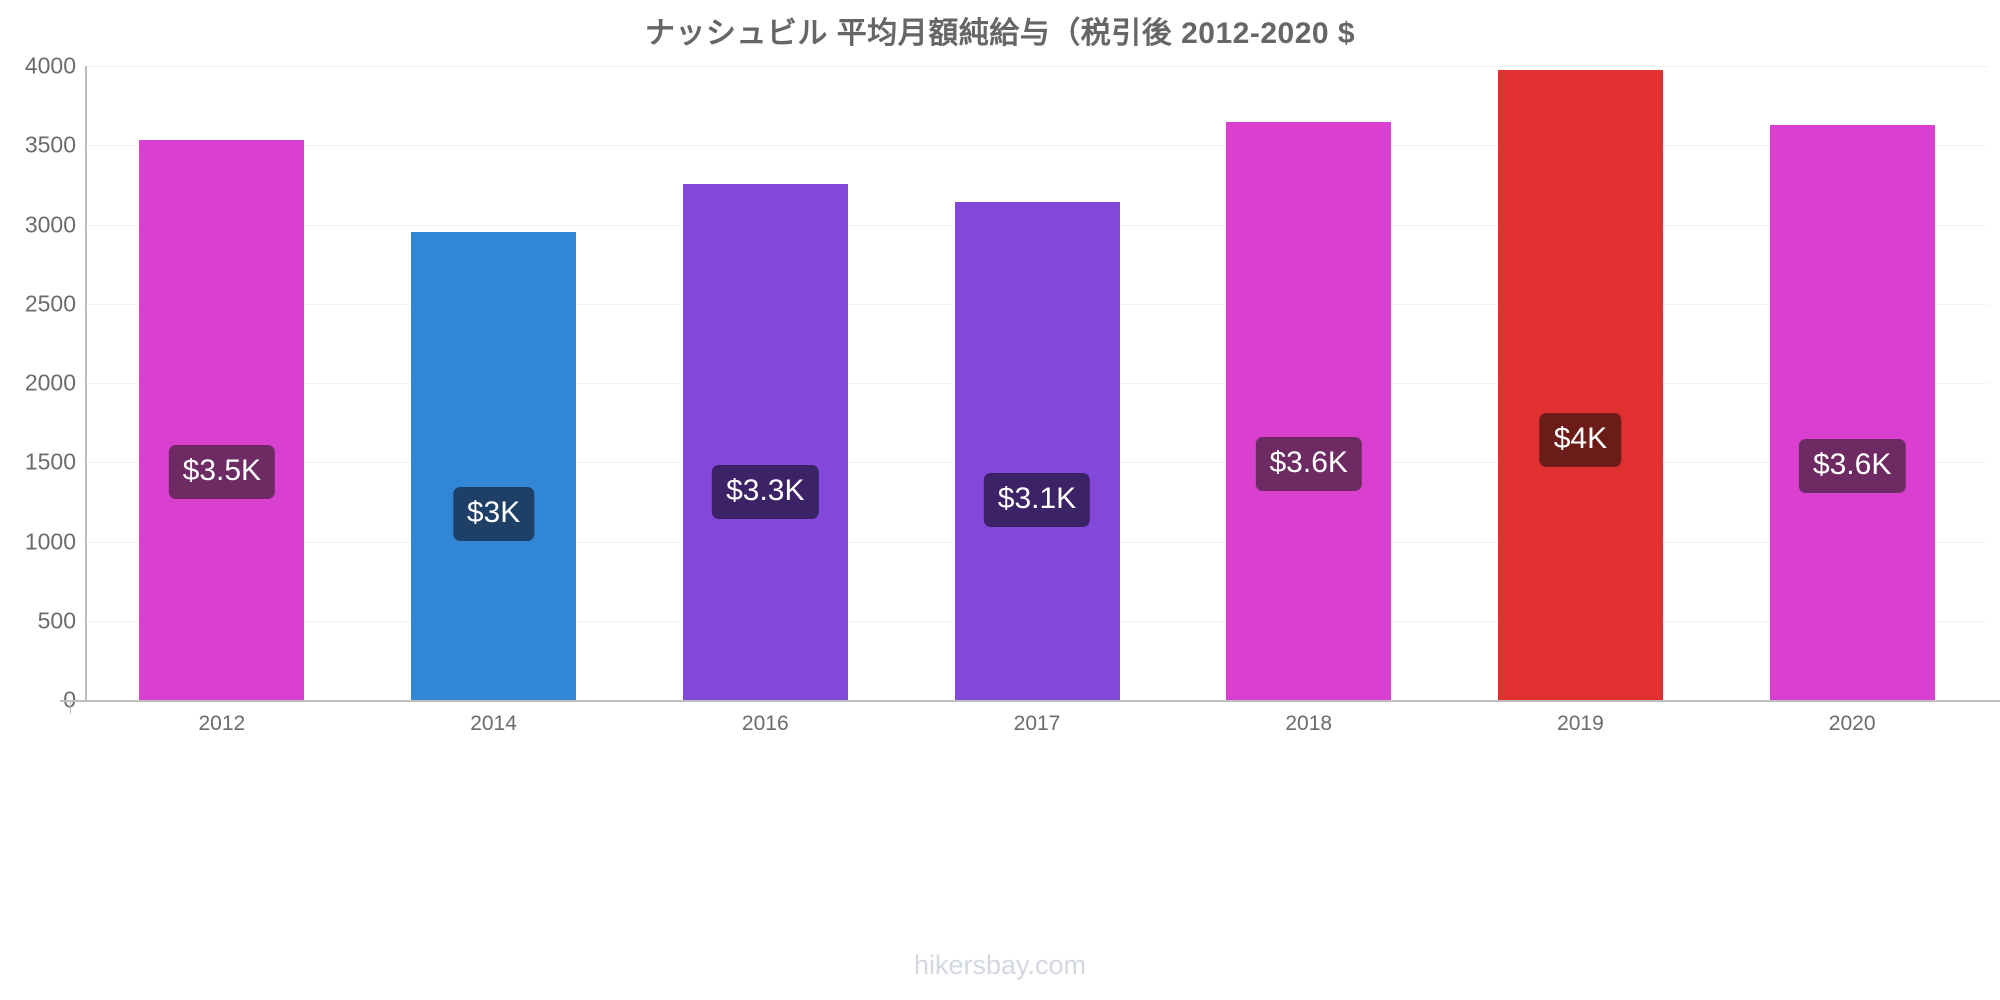 This screenshot has width=2000, height=1000. Describe the element at coordinates (1580, 440) in the screenshot. I see `bar-value-label: $4K` at that location.